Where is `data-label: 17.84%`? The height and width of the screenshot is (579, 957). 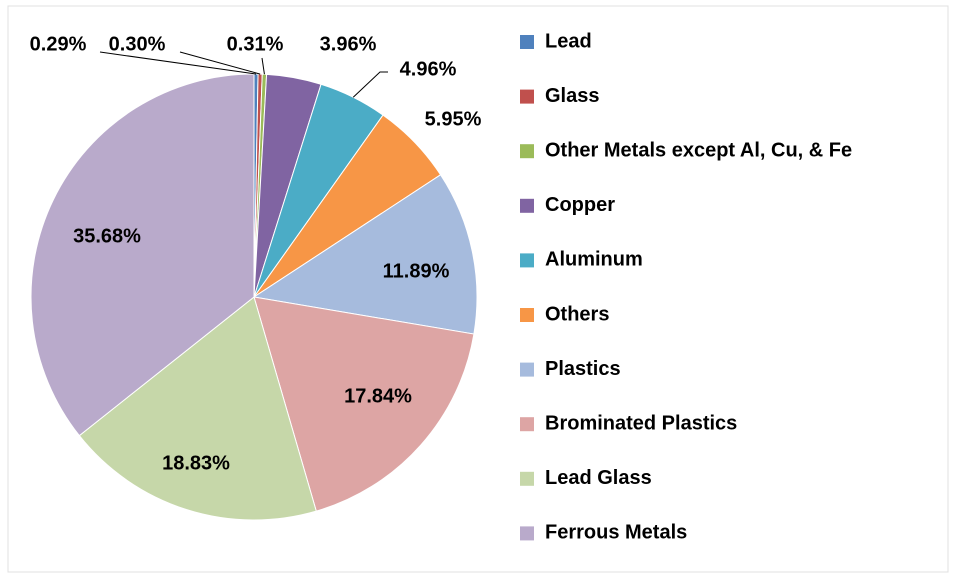 data-label: 17.84% is located at coordinates (378, 396).